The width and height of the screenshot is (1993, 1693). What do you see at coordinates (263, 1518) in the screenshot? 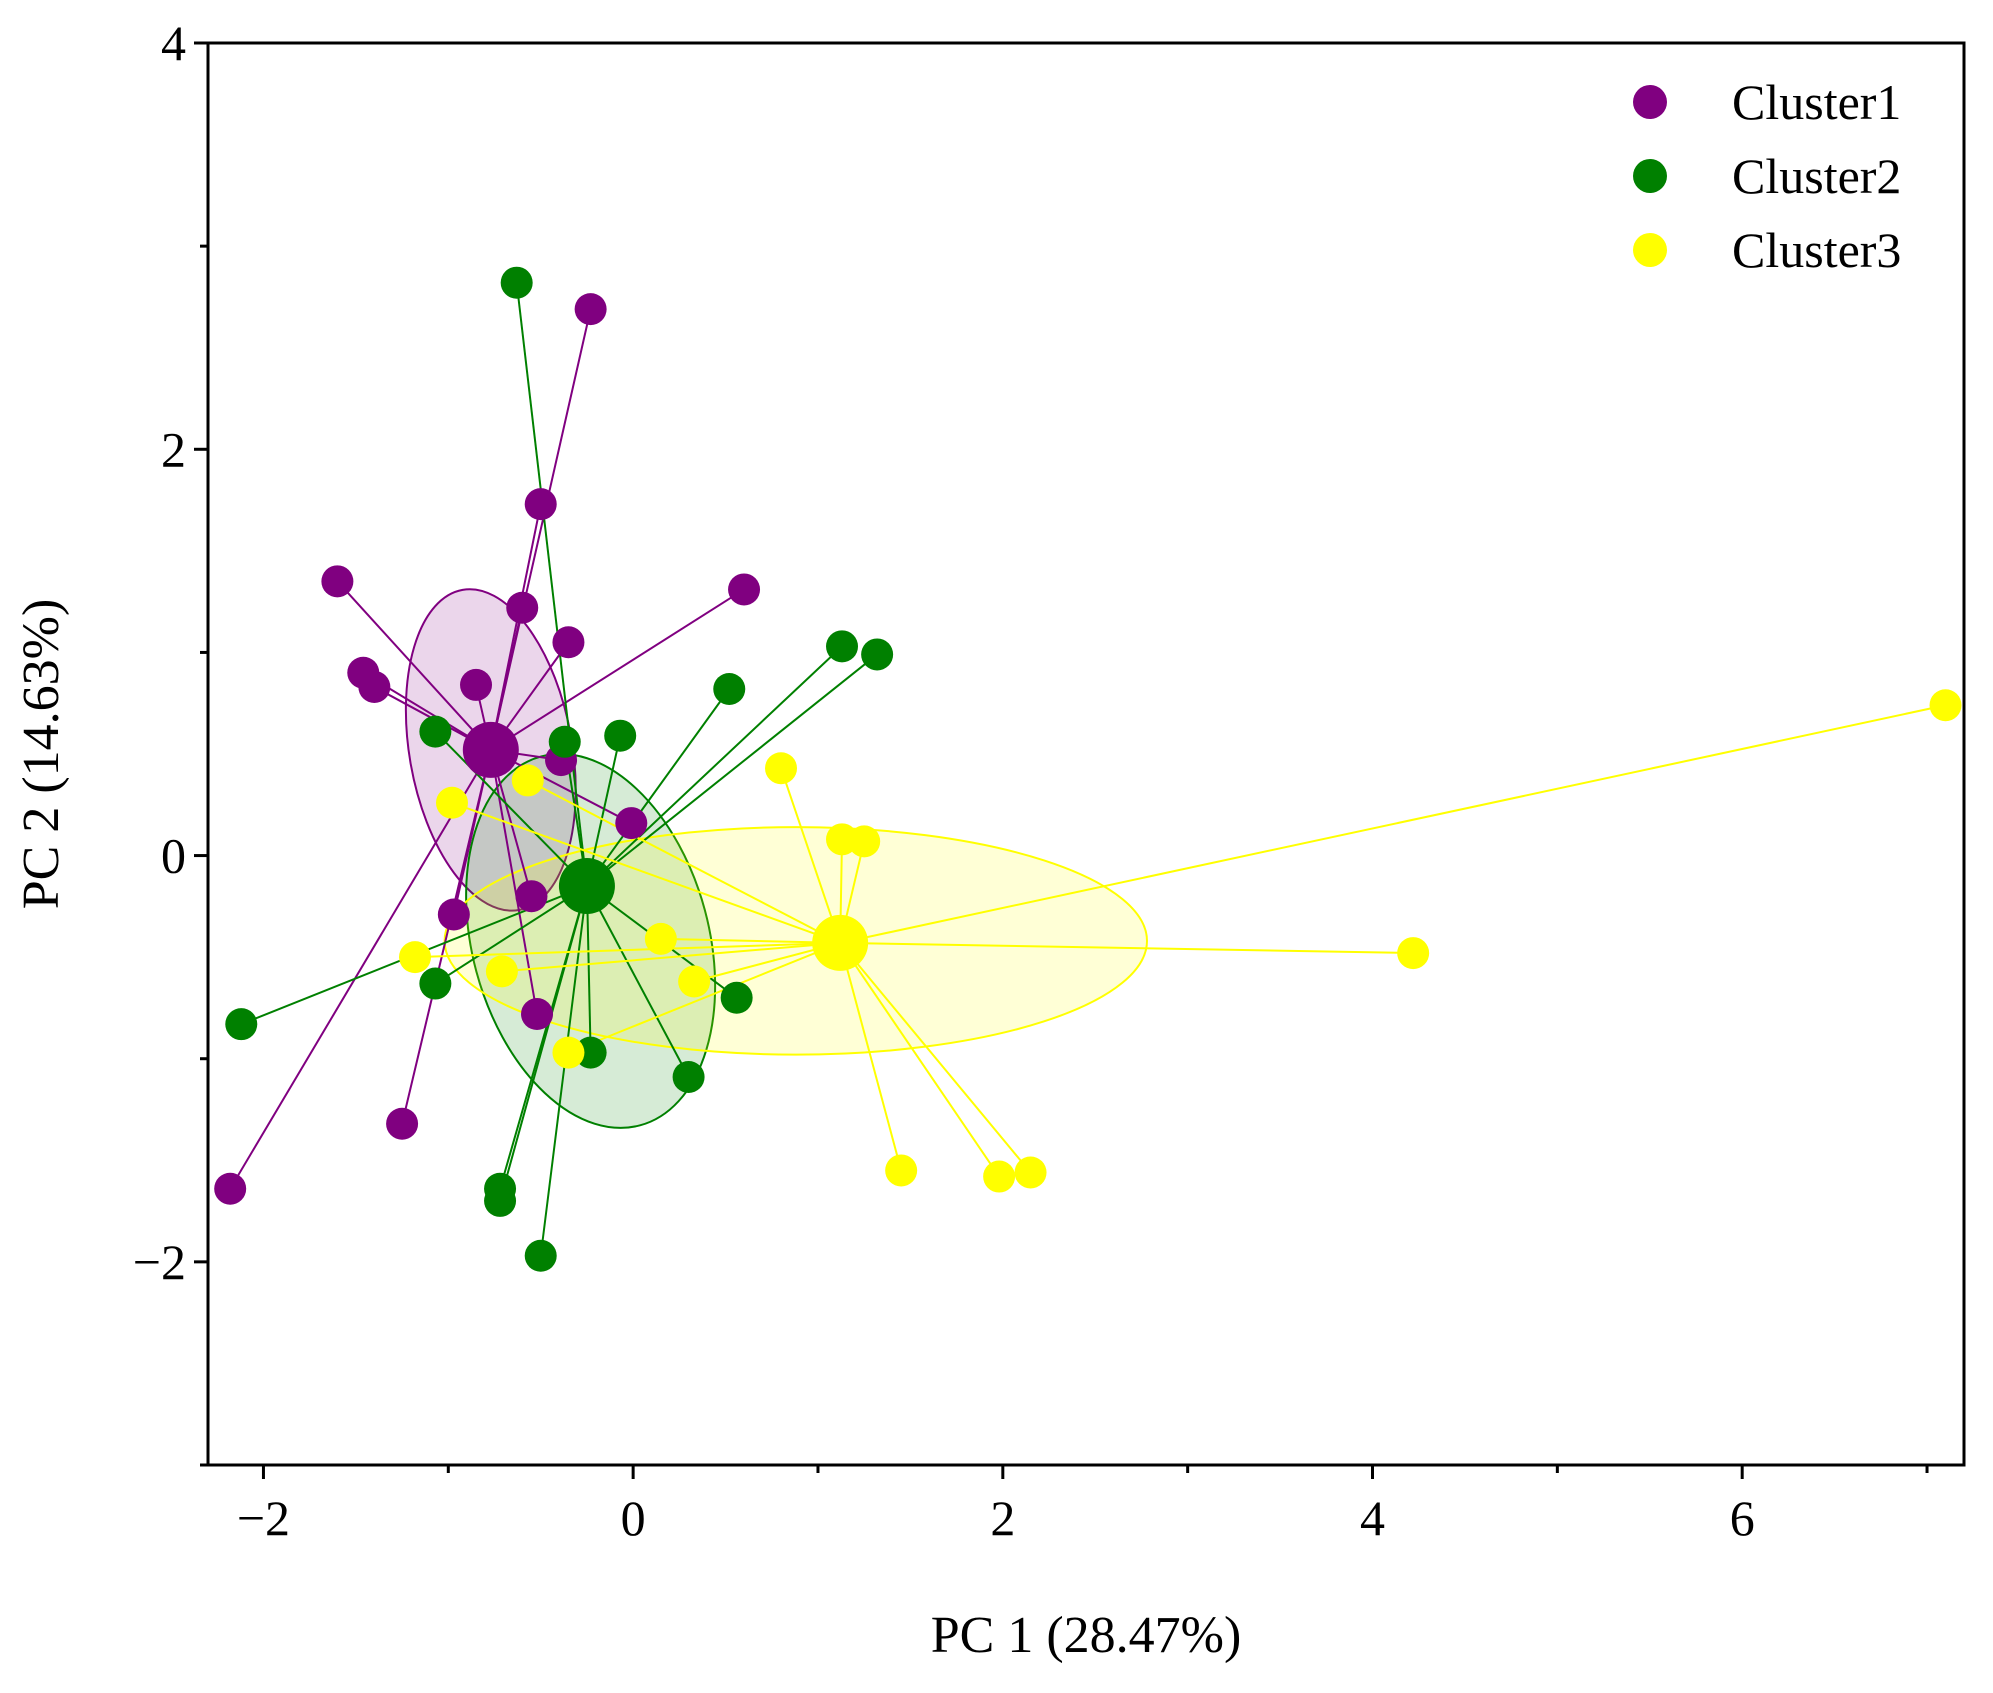
I see `x-tick-label: −2` at bounding box center [263, 1518].